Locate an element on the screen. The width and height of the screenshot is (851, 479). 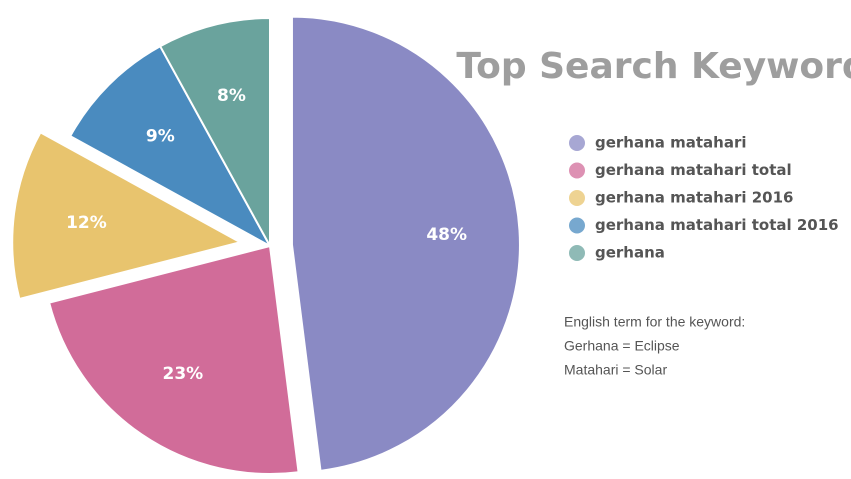
slice-label: 48% is located at coordinates (446, 235).